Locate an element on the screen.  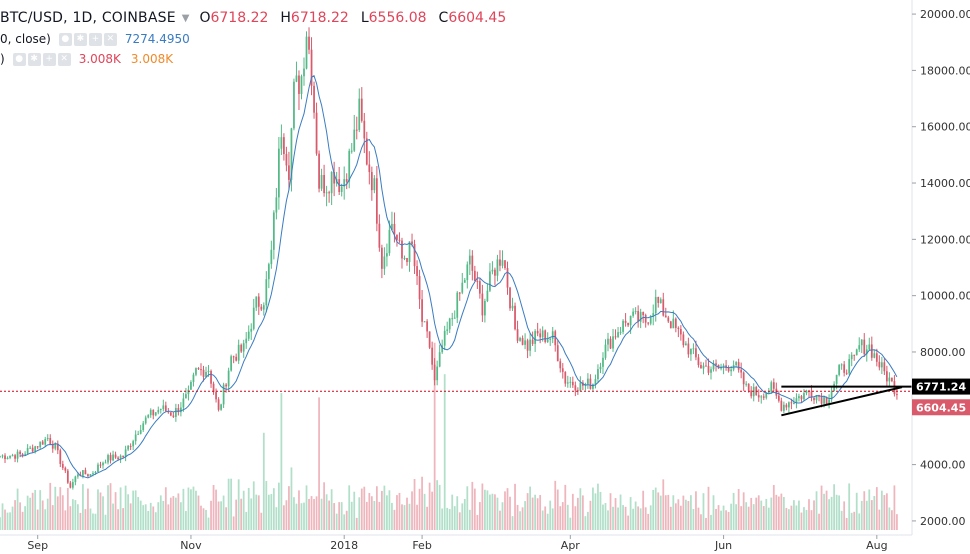
y-tick-label: 14000.00 is located at coordinates (945, 183).